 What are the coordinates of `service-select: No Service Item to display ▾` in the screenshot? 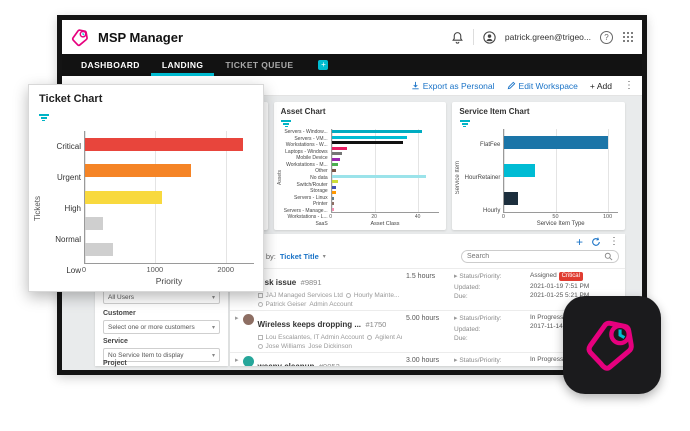 It's located at (161, 355).